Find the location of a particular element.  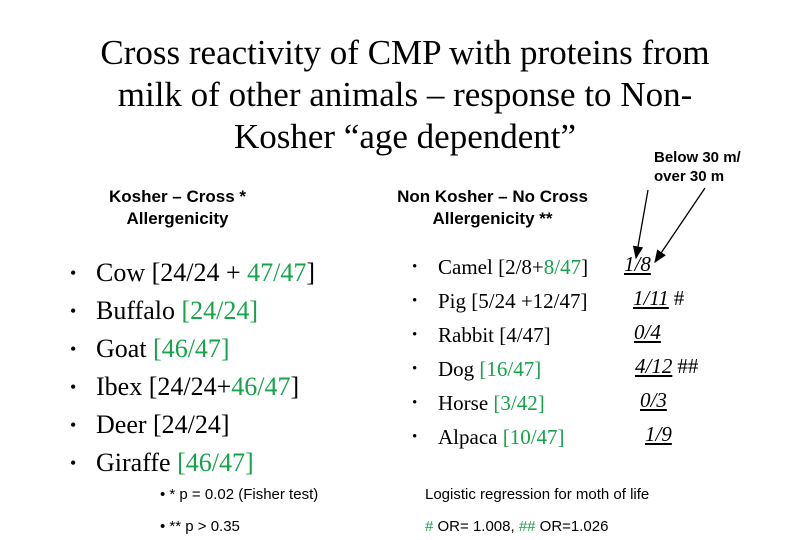

age-note: Below 30 m/ over 30 m is located at coordinates (697, 167).